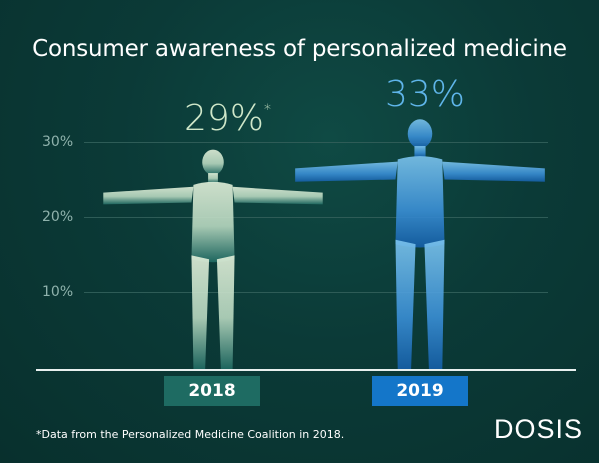 Image resolution: width=599 pixels, height=463 pixels. Describe the element at coordinates (58, 142) in the screenshot. I see `y-tick-30: 30%` at that location.